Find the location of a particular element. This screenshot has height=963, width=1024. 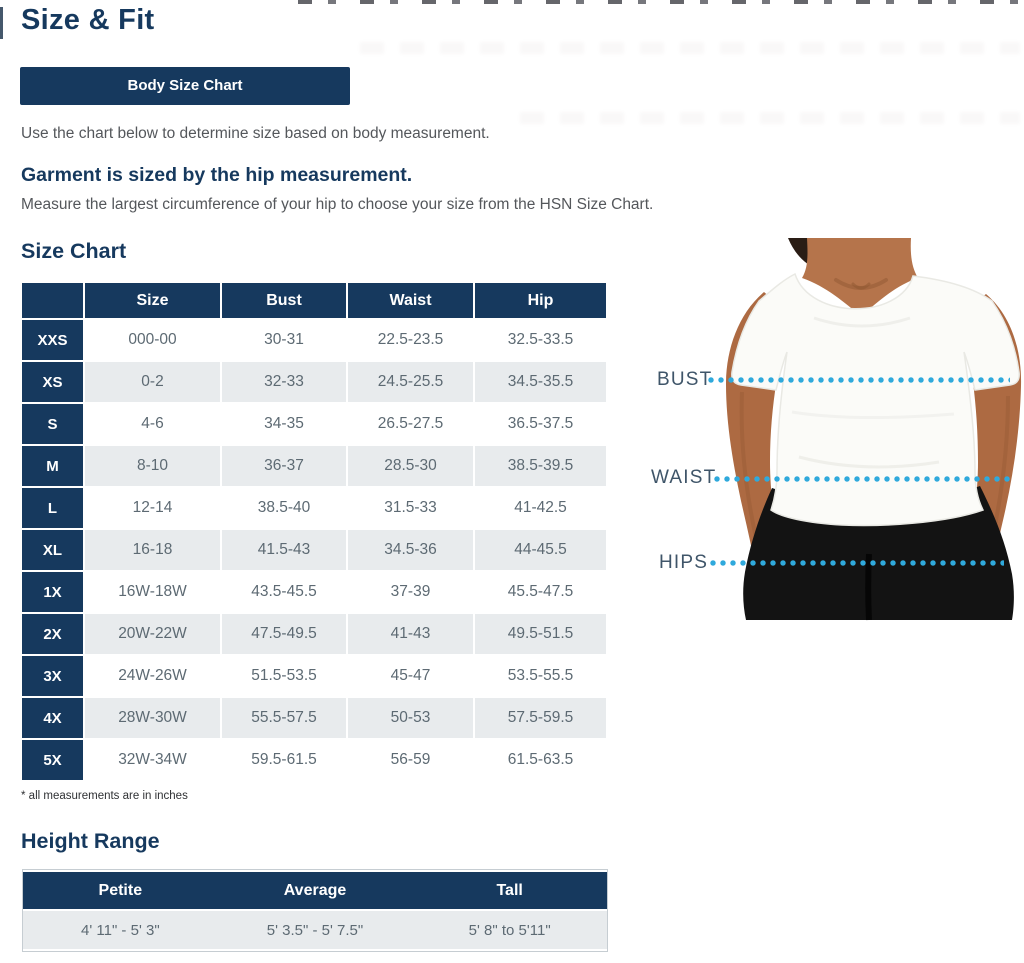

petite-range: 4' 11" - 5' 3" is located at coordinates (120, 930).